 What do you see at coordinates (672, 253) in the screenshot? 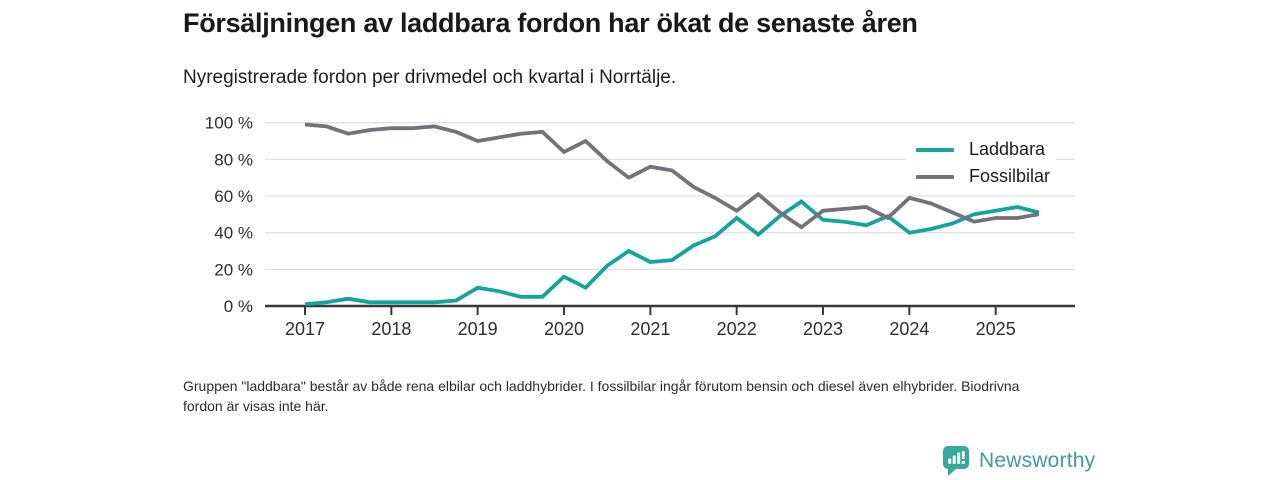
I see `laddbara-line` at bounding box center [672, 253].